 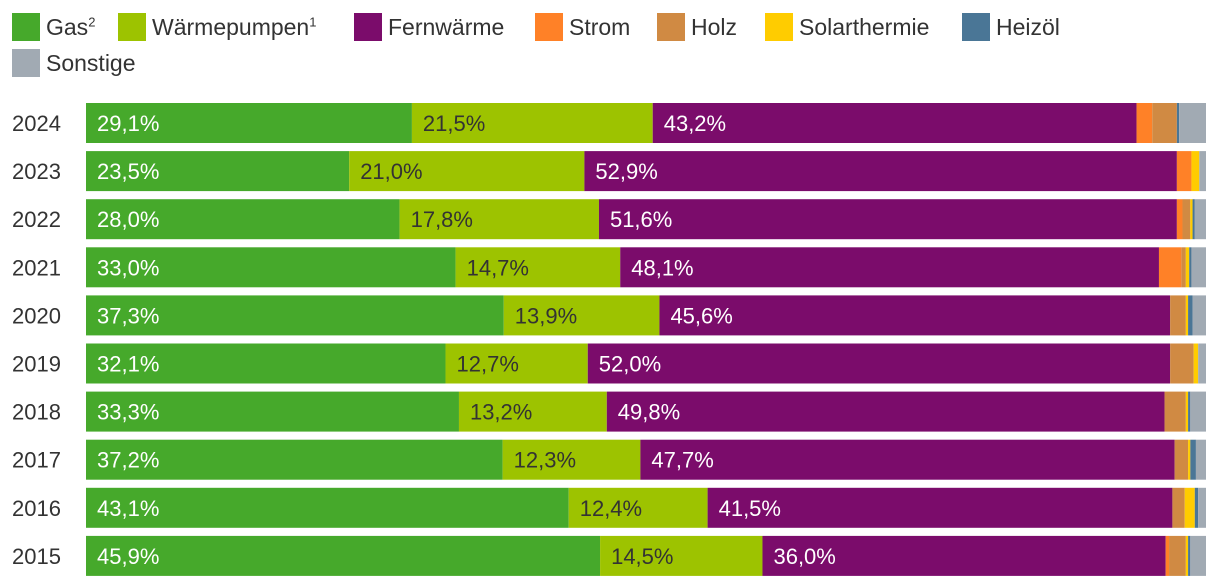 I want to click on data-label: 43,2%, so click(x=695, y=123).